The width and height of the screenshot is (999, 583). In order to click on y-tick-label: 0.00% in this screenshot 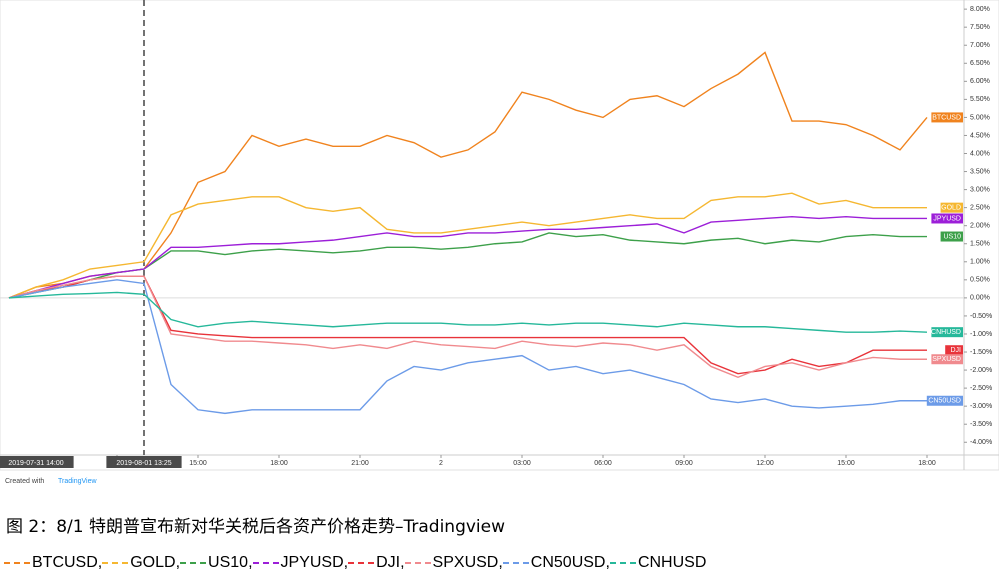, I will do `click(980, 298)`.